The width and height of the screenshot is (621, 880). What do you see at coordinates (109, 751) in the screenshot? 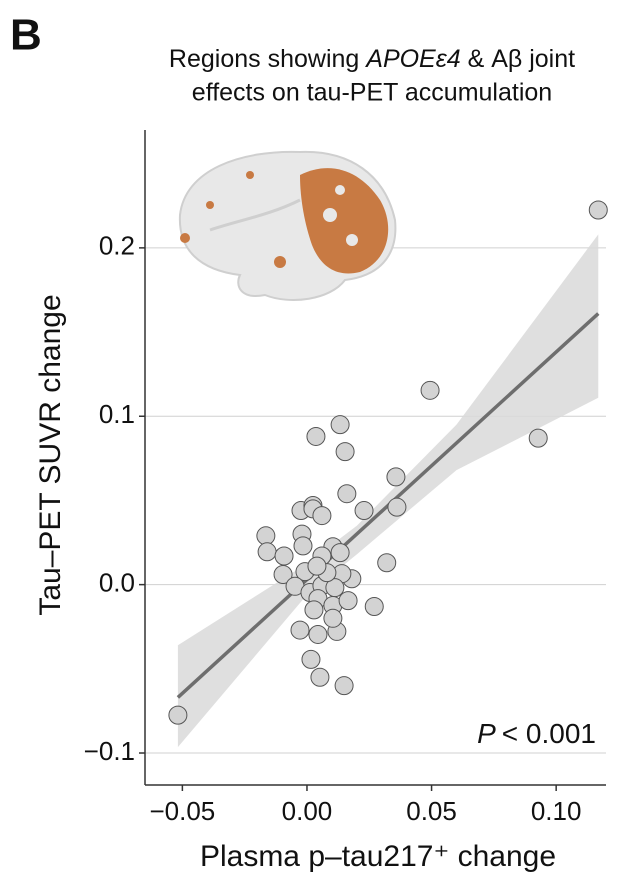
I see `y-tick-label: −0.1` at bounding box center [109, 751].